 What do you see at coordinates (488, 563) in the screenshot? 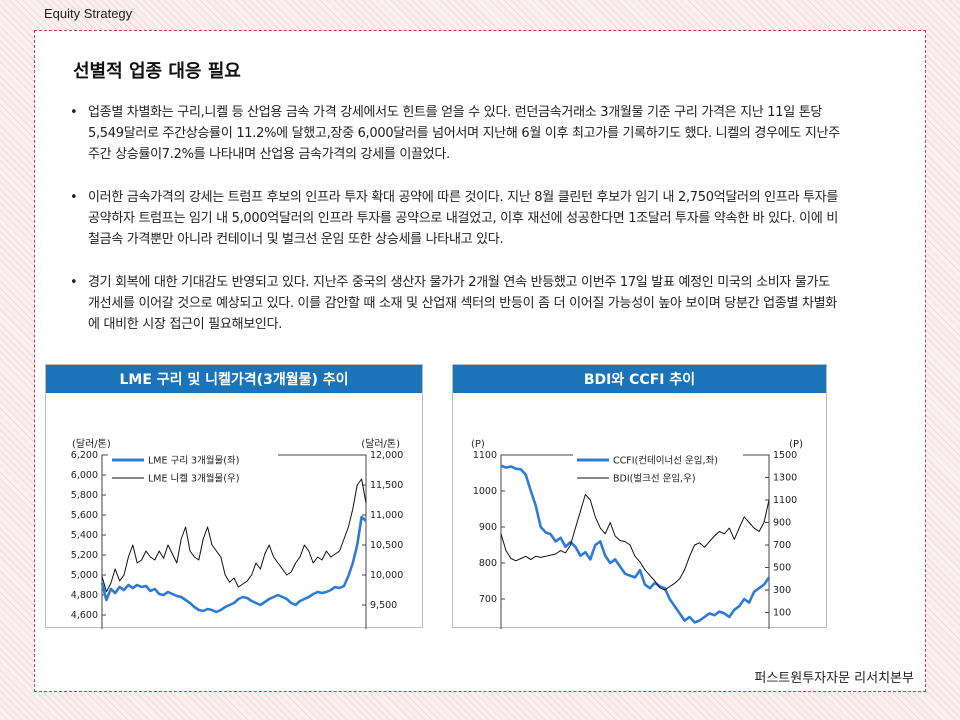
I see `y-left-tick-label: 800` at bounding box center [488, 563].